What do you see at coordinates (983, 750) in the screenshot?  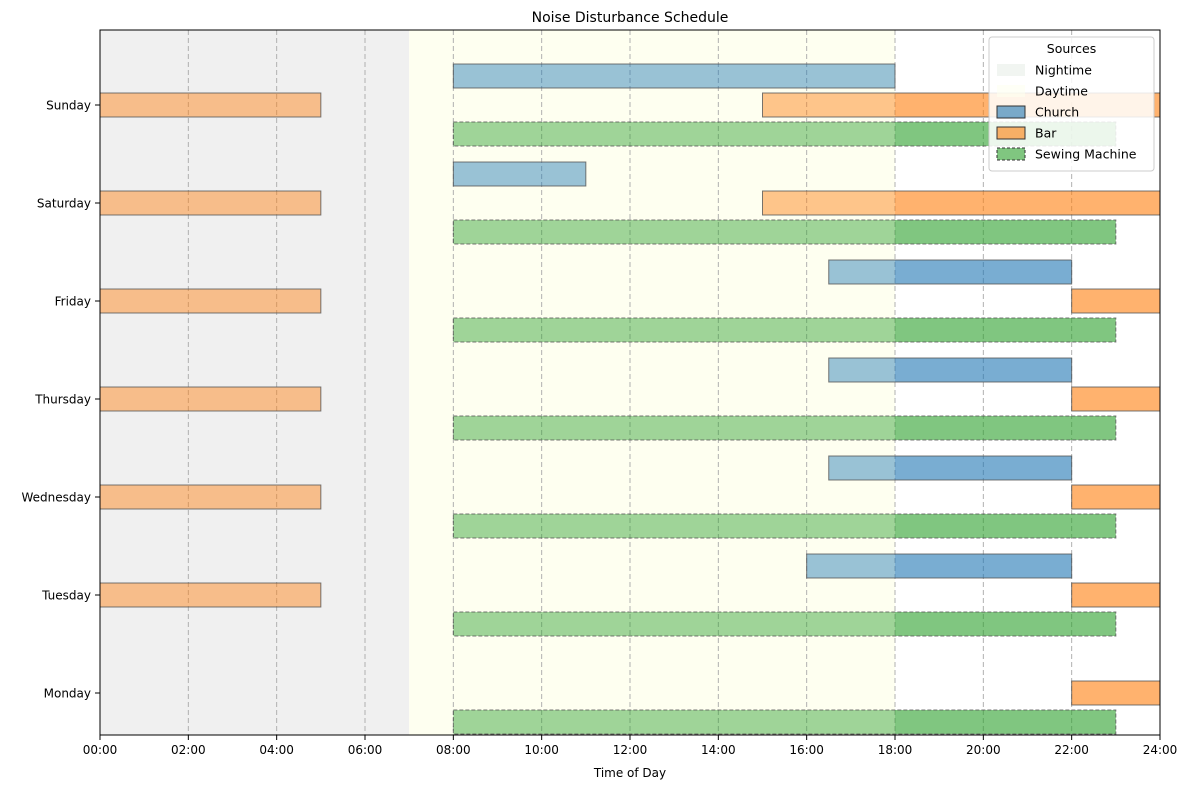 I see `x-tick-label: 20:00` at bounding box center [983, 750].